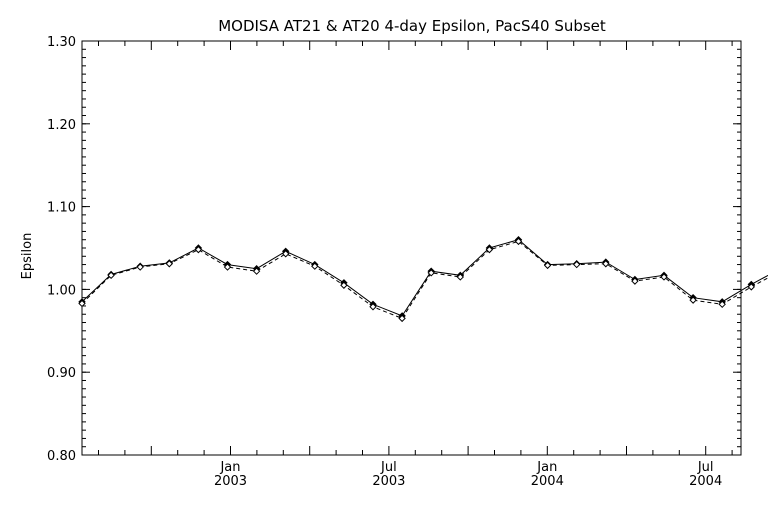 This screenshot has height=512, width=768. I want to click on y-tick-label: 0.80, so click(61, 456).